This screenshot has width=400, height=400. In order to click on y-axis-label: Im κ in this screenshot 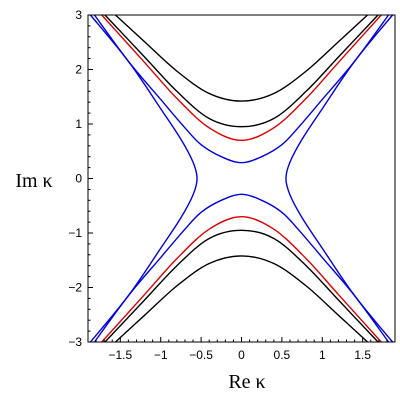, I will do `click(33, 181)`.